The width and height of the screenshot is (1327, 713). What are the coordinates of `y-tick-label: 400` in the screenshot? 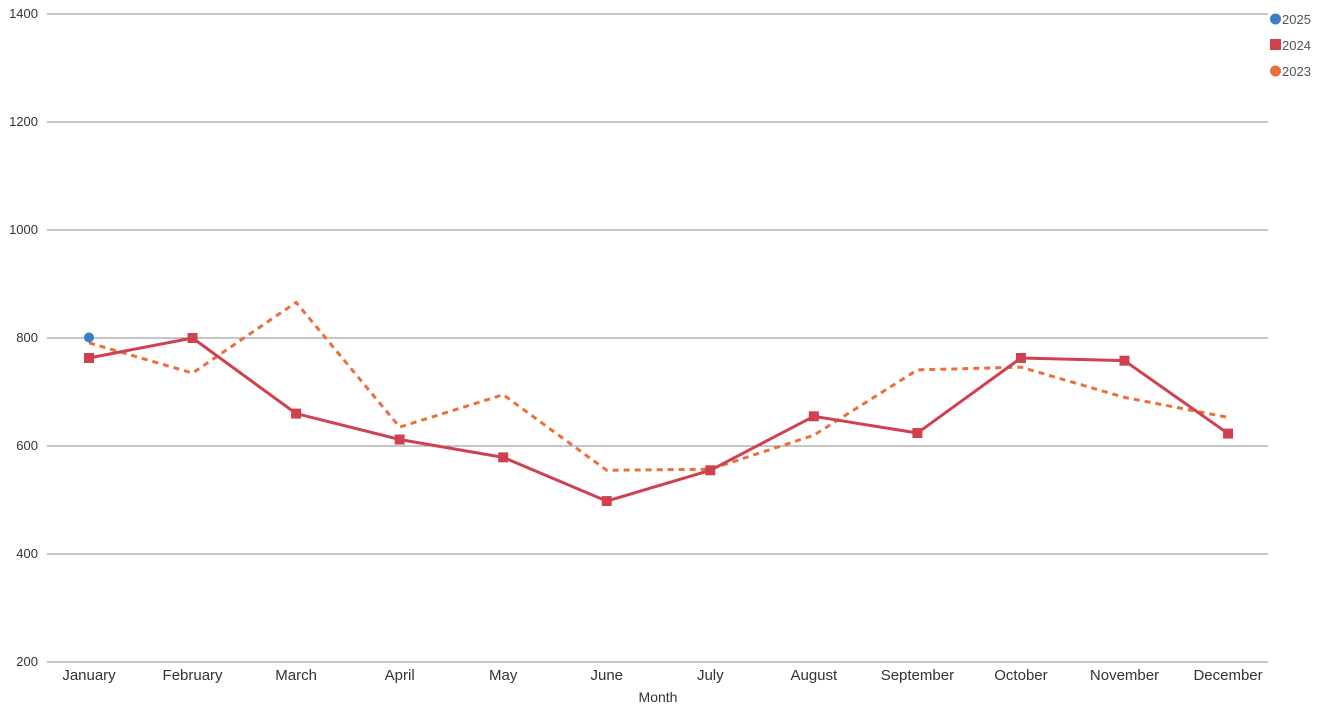 It's located at (27, 553).